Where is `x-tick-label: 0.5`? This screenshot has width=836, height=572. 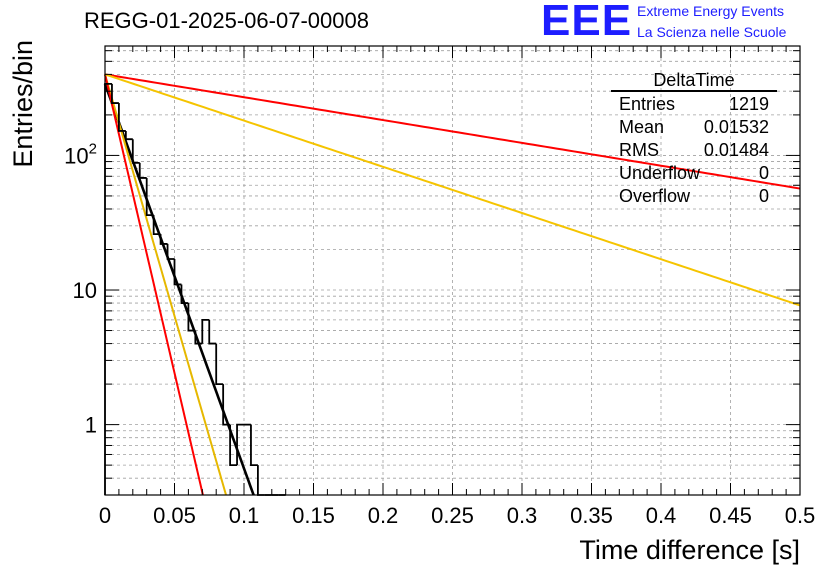
x-tick-label: 0.5 is located at coordinates (800, 515).